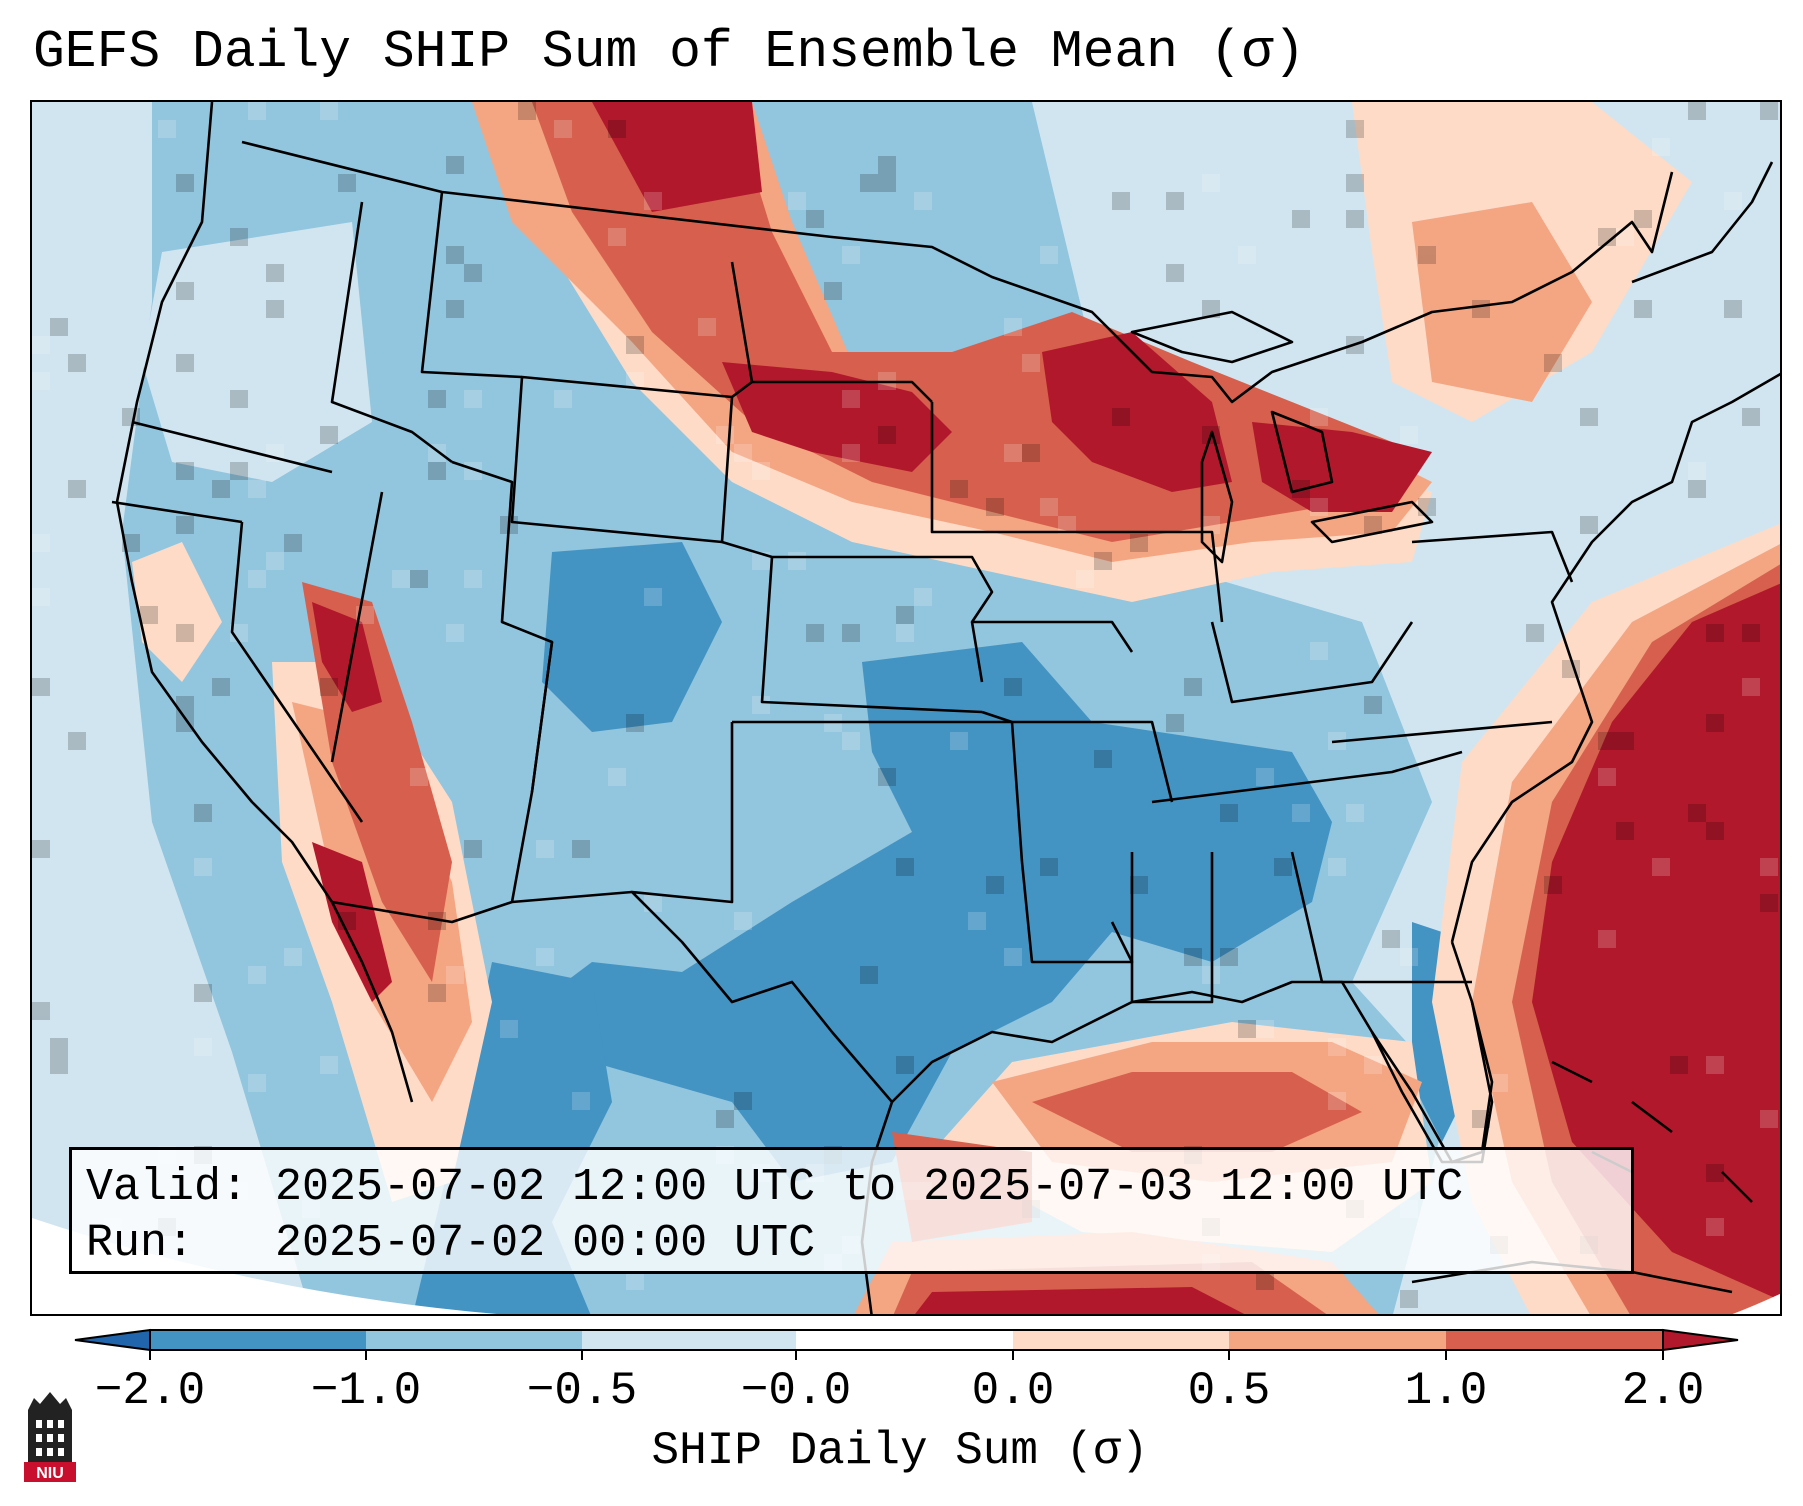  I want to click on anomaly-region-red-dark-dakotas, so click(837, 417).